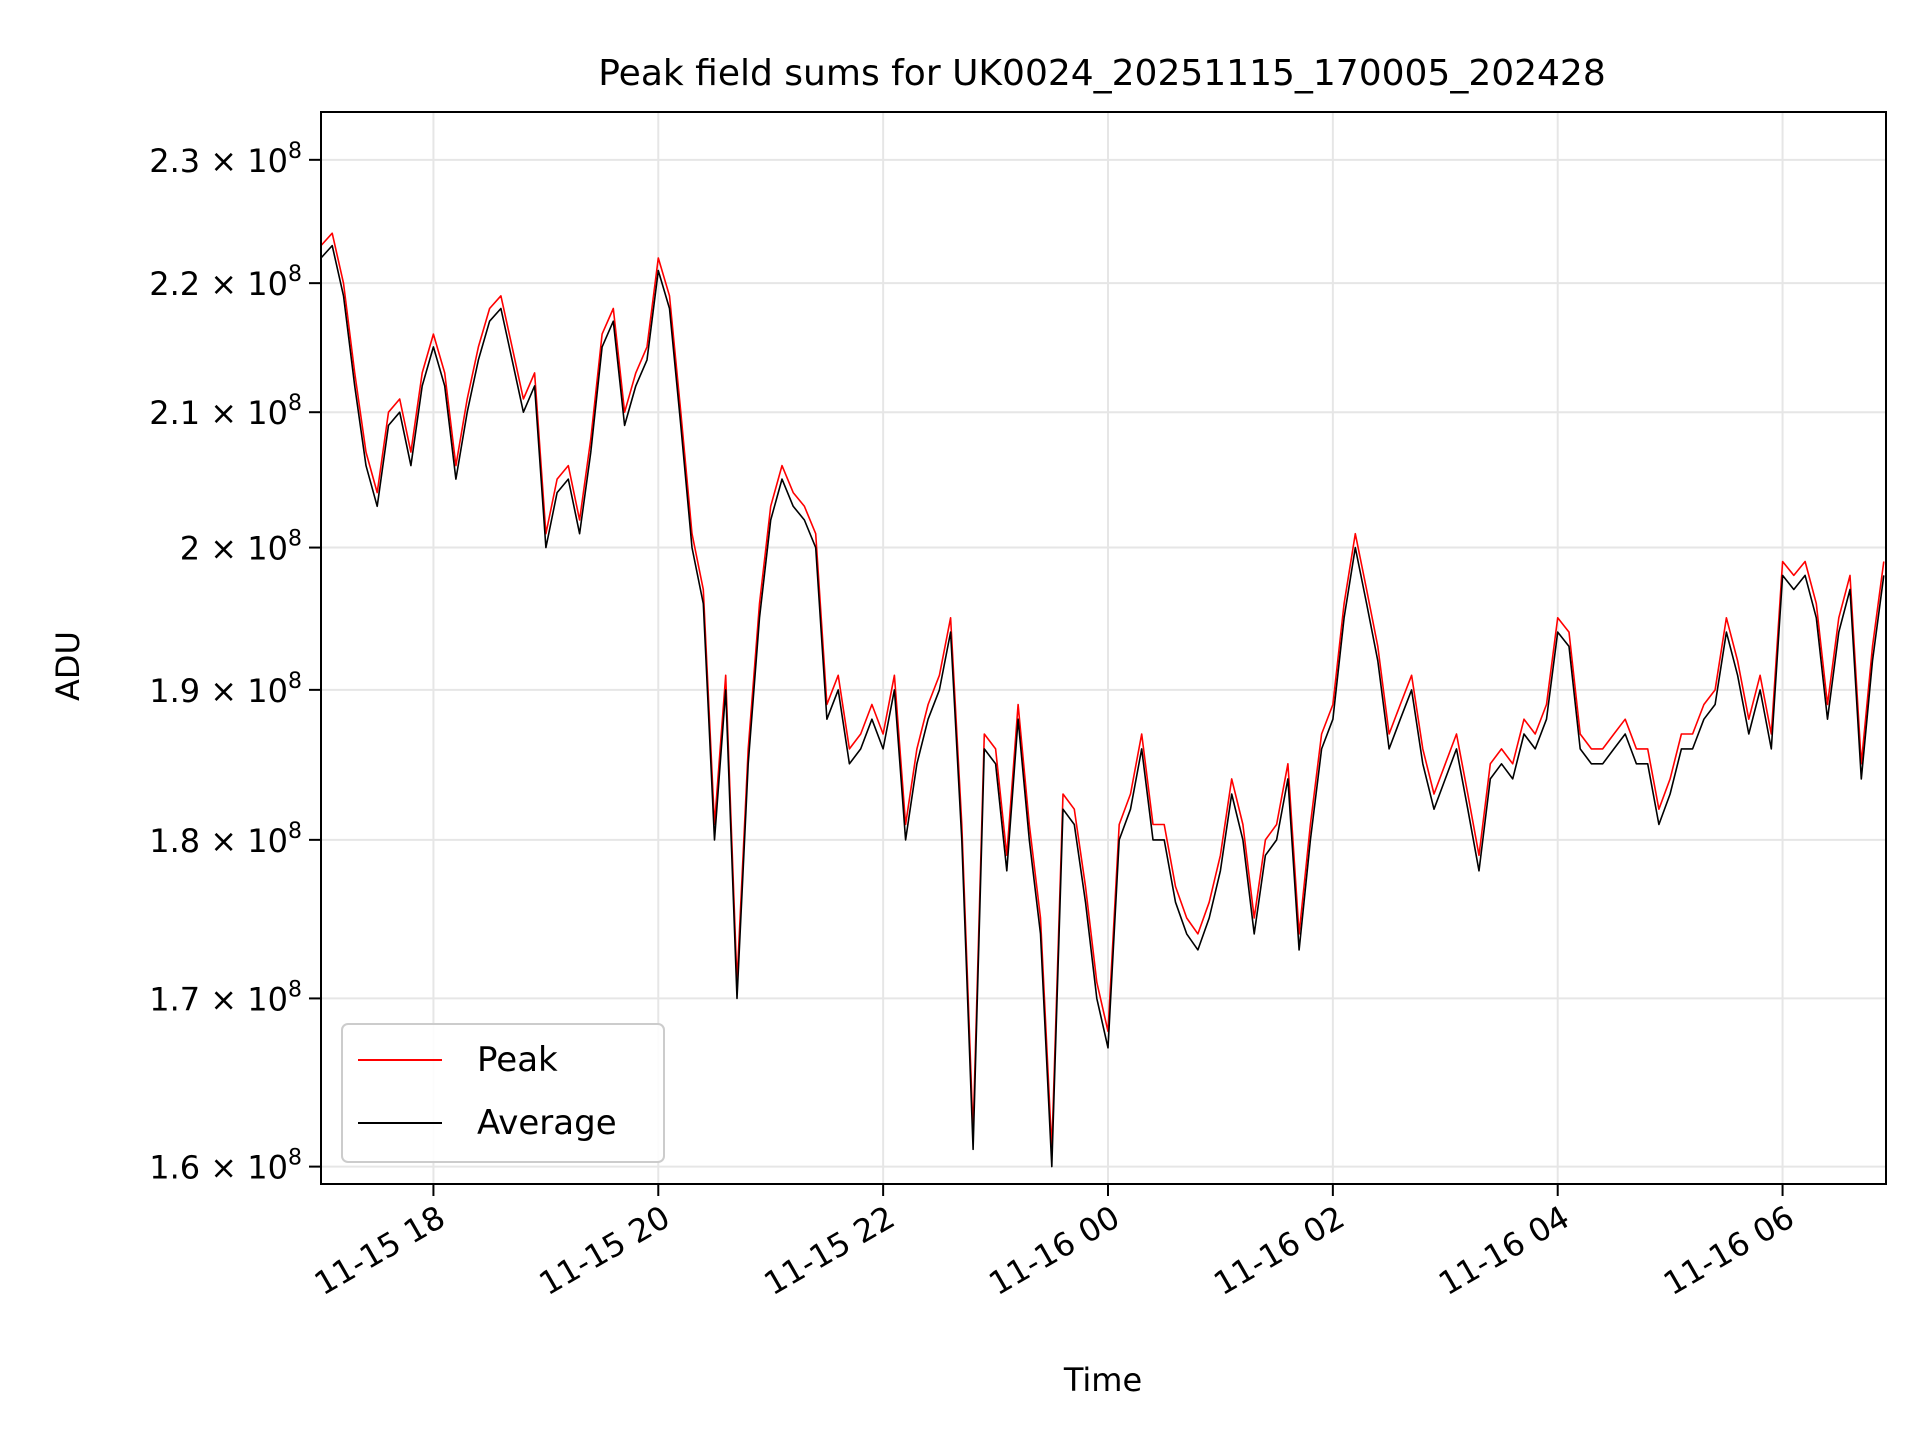  I want to click on legend: Peak Average, so click(503, 1093).